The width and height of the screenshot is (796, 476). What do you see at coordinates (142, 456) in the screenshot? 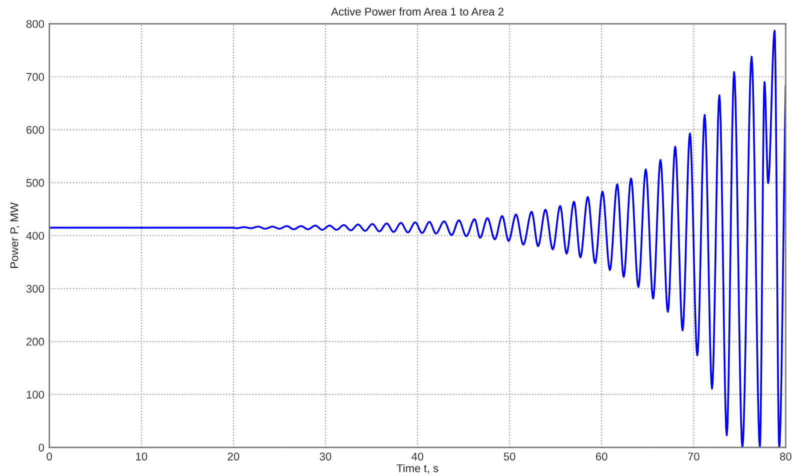
I see `x-tick-label: 10` at bounding box center [142, 456].